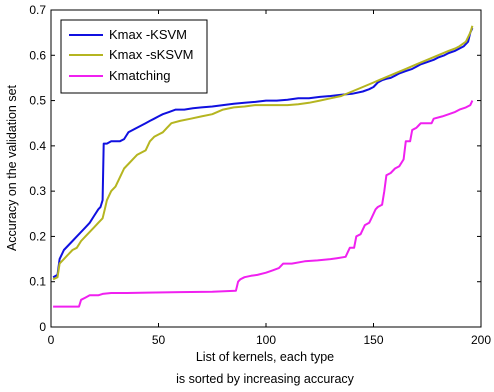 Image resolution: width=494 pixels, height=392 pixels. What do you see at coordinates (265, 379) in the screenshot?
I see `x-axis-label-line-2: is sorted by increasing accuracy` at bounding box center [265, 379].